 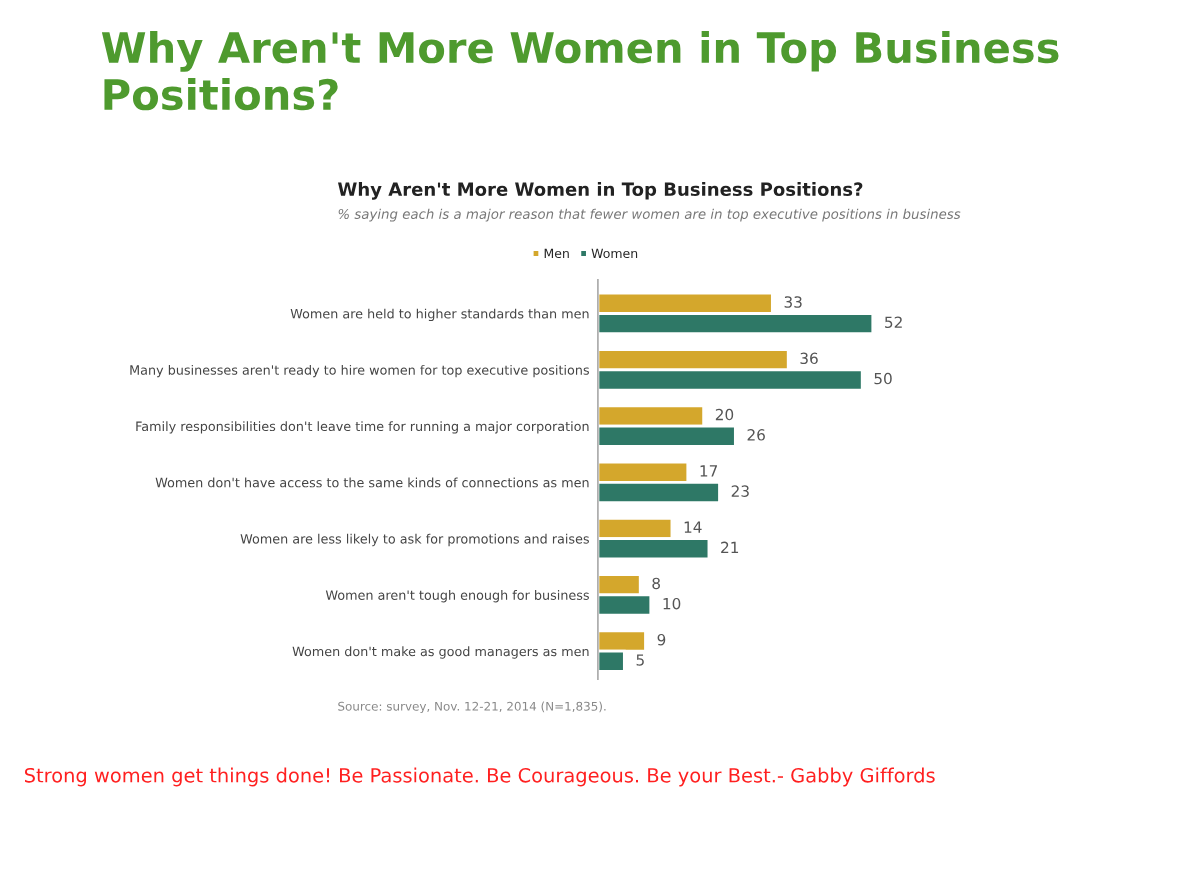 I want to click on chart-title: Why Aren't More Women in Top Business Positions?, so click(x=580, y=71).